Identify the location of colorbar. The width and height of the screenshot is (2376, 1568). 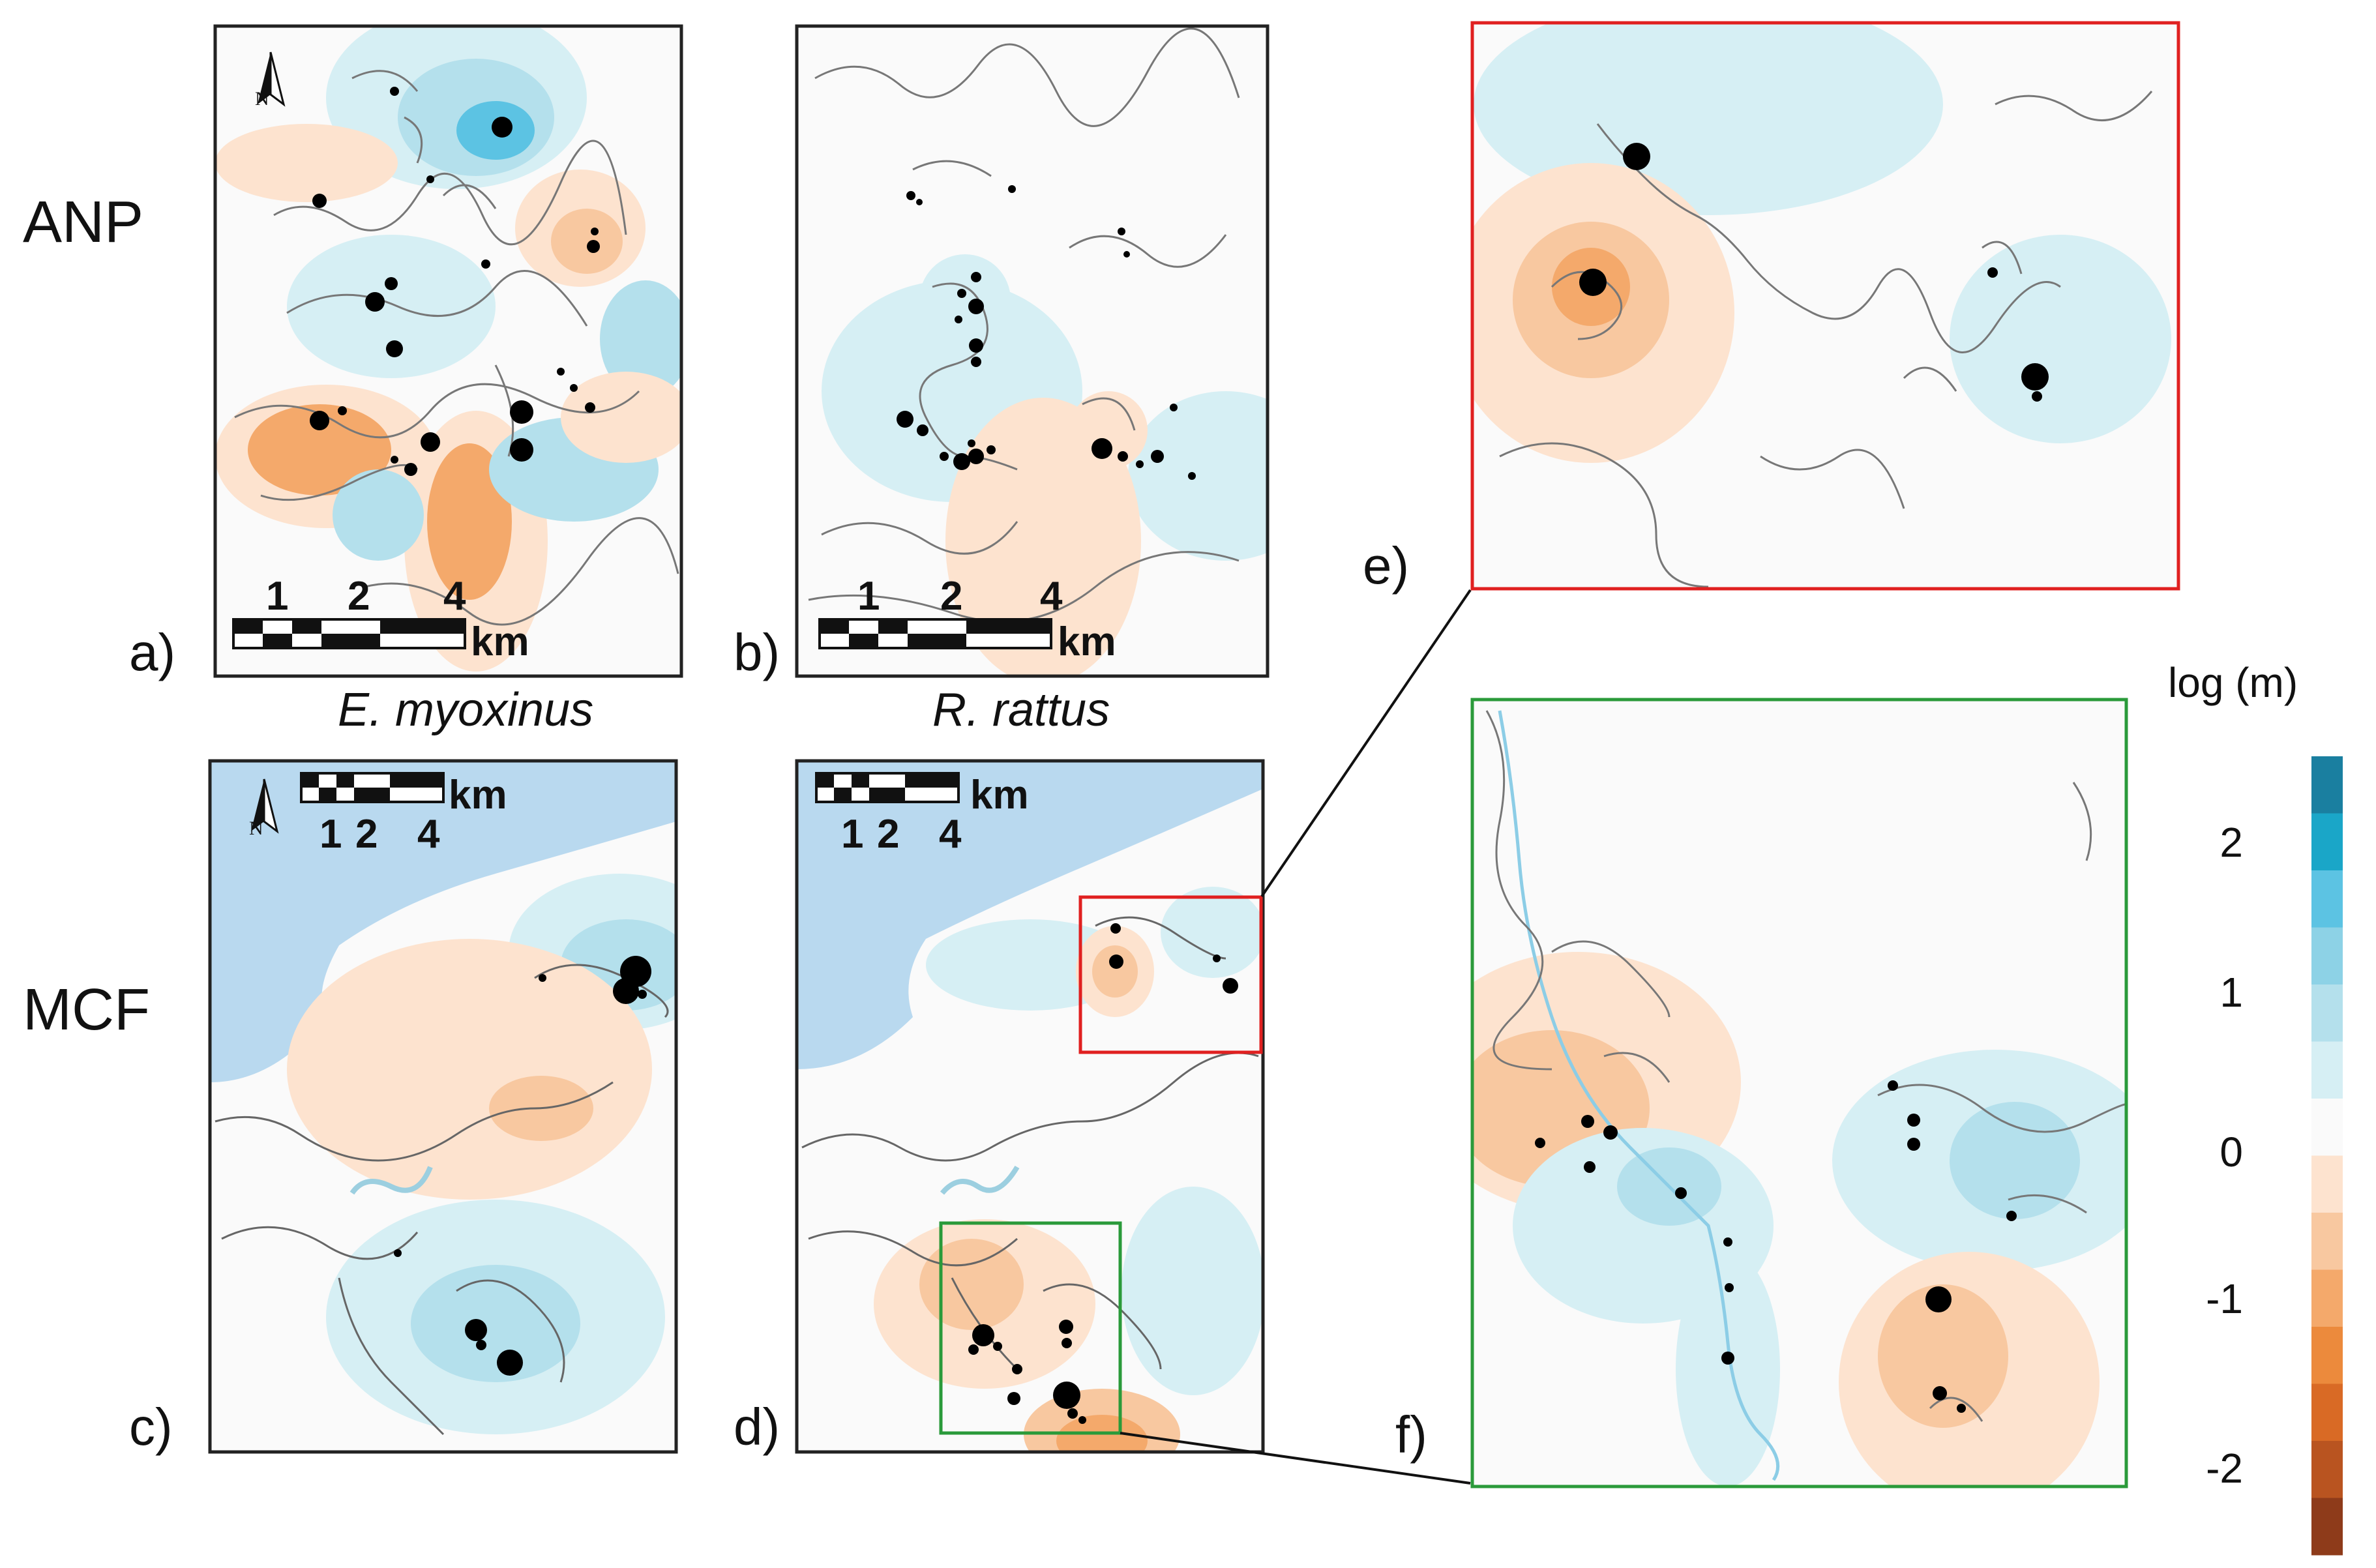
(2327, 1156).